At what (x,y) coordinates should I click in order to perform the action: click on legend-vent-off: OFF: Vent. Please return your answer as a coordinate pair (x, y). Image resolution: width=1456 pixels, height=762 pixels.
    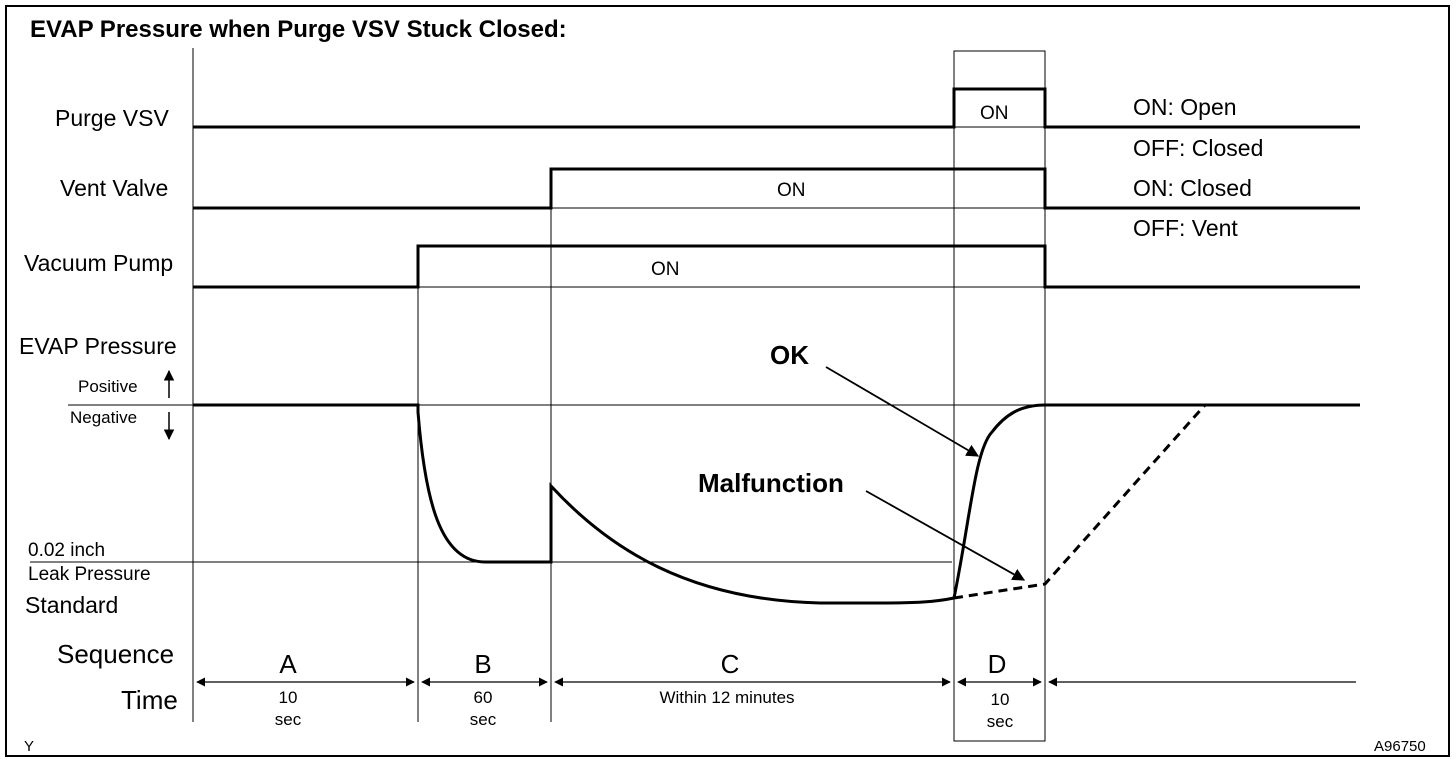
    Looking at the image, I should click on (1185, 228).